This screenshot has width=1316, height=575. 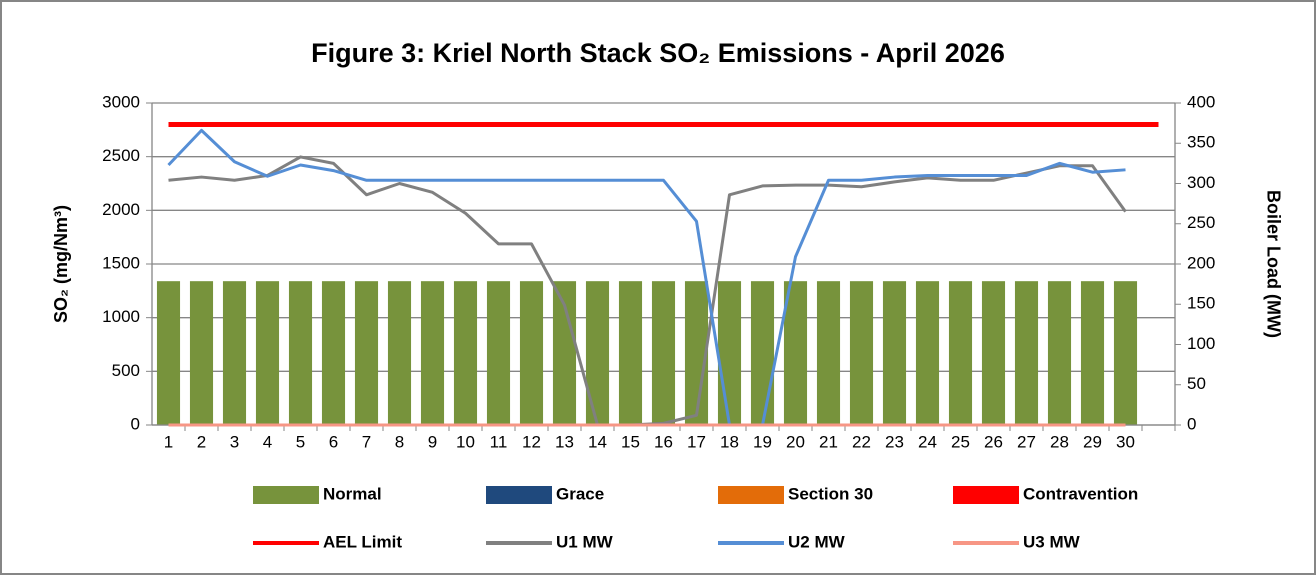 What do you see at coordinates (135, 423) in the screenshot?
I see `y-tick-label: 0` at bounding box center [135, 423].